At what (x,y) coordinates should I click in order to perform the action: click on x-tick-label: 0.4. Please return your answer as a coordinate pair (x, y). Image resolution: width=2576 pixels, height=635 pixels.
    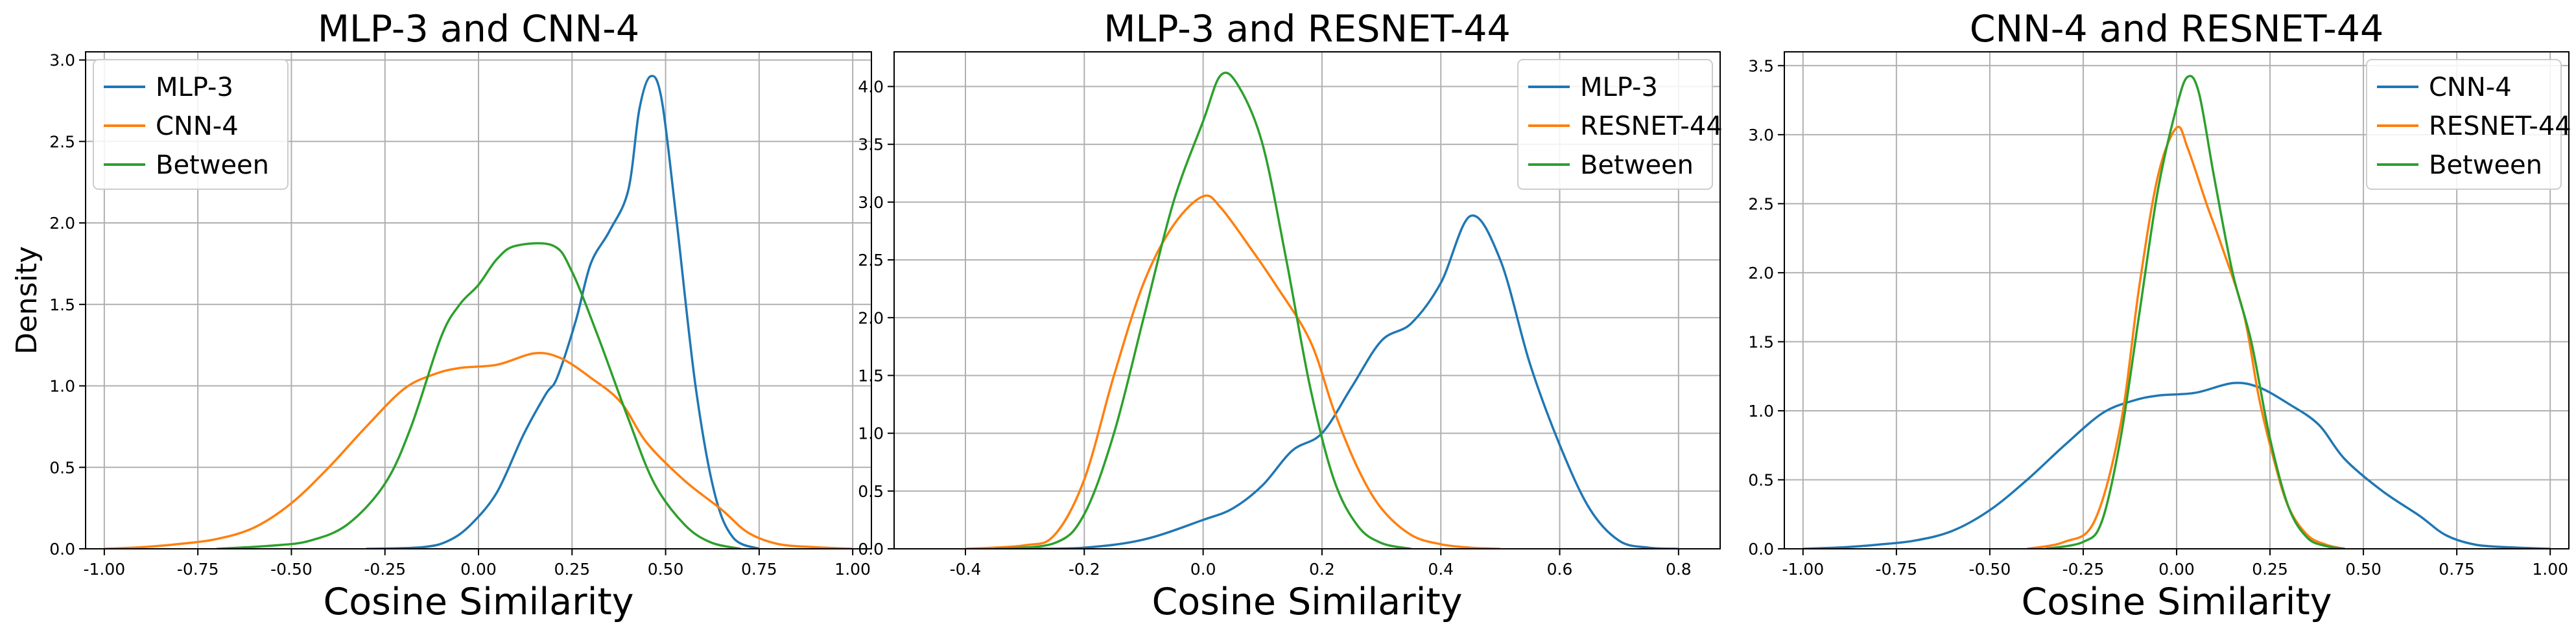
    Looking at the image, I should click on (1441, 569).